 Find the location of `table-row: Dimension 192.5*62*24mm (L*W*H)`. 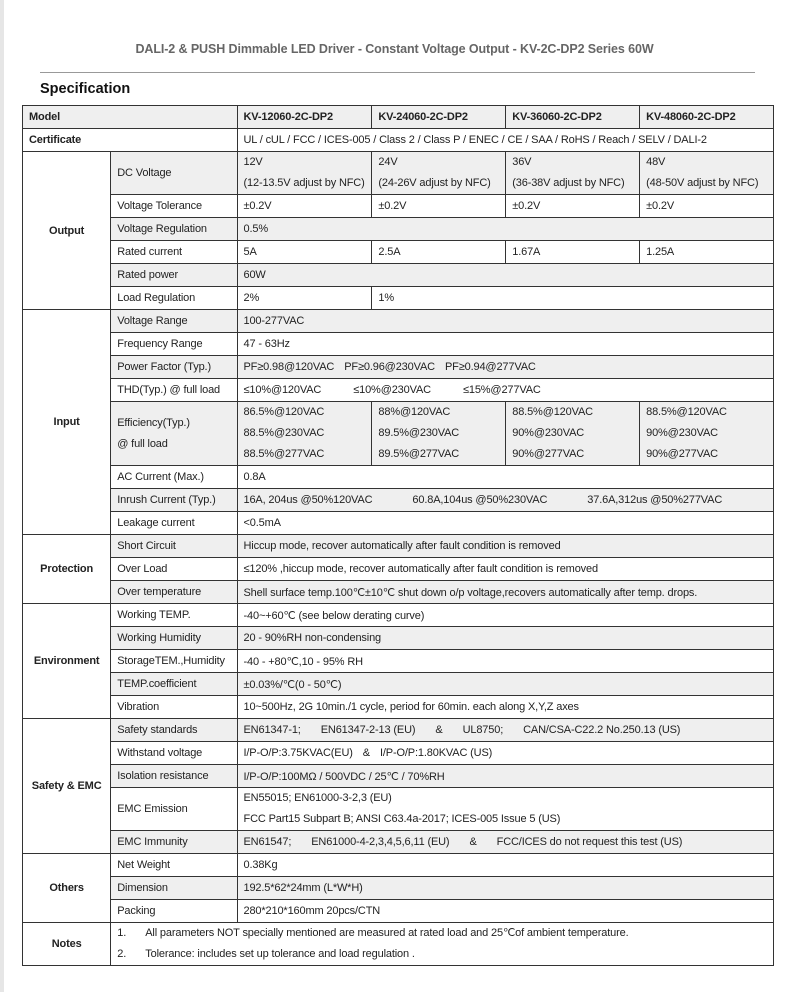

table-row: Dimension 192.5*62*24mm (L*W*H) is located at coordinates (398, 888).